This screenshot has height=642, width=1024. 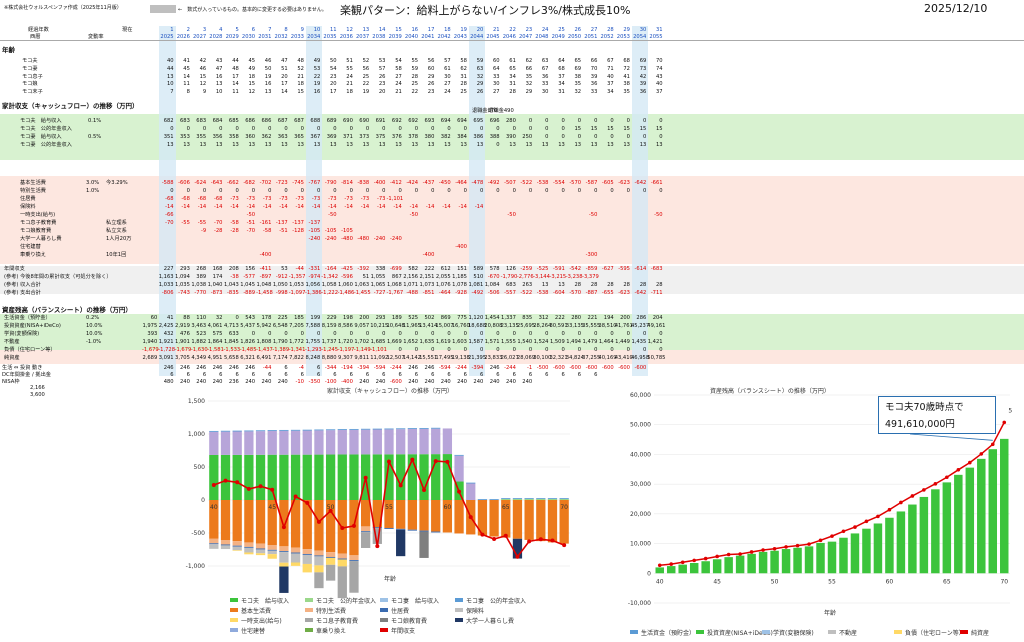 What do you see at coordinates (559, 183) in the screenshot?
I see `expense-cell: -554` at bounding box center [559, 183].